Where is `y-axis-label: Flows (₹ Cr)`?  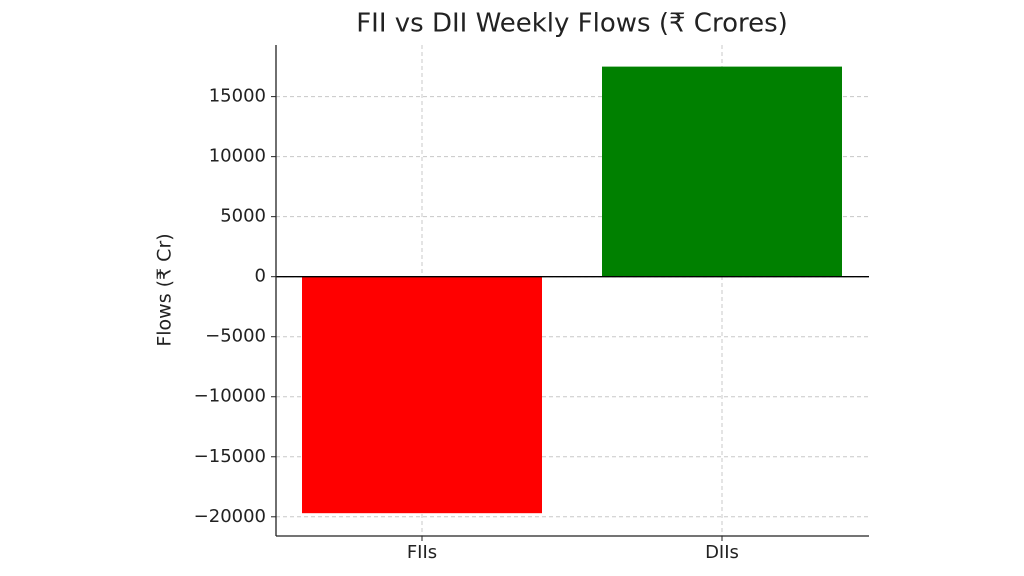
y-axis-label: Flows (₹ Cr) is located at coordinates (165, 289).